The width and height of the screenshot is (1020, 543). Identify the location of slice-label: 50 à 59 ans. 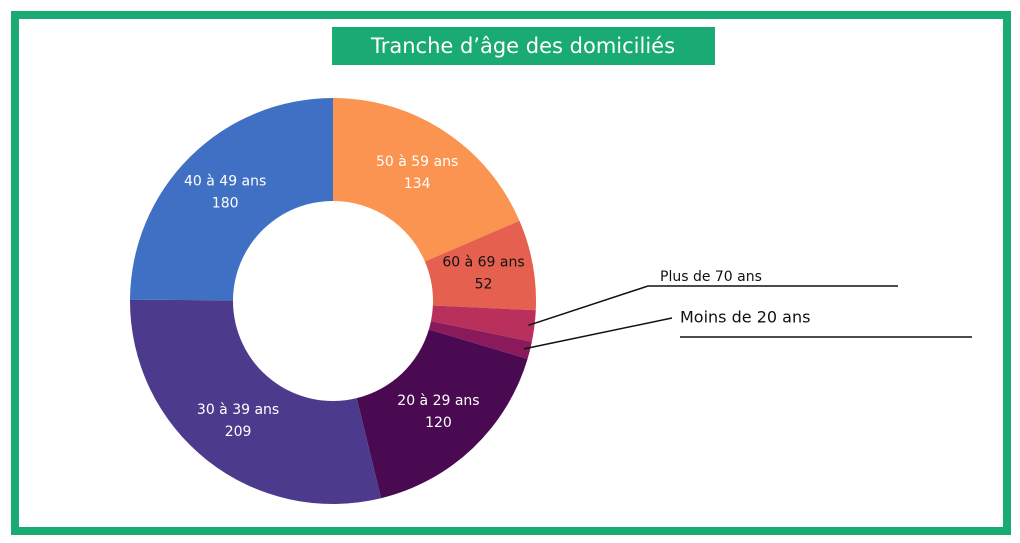
(417, 162).